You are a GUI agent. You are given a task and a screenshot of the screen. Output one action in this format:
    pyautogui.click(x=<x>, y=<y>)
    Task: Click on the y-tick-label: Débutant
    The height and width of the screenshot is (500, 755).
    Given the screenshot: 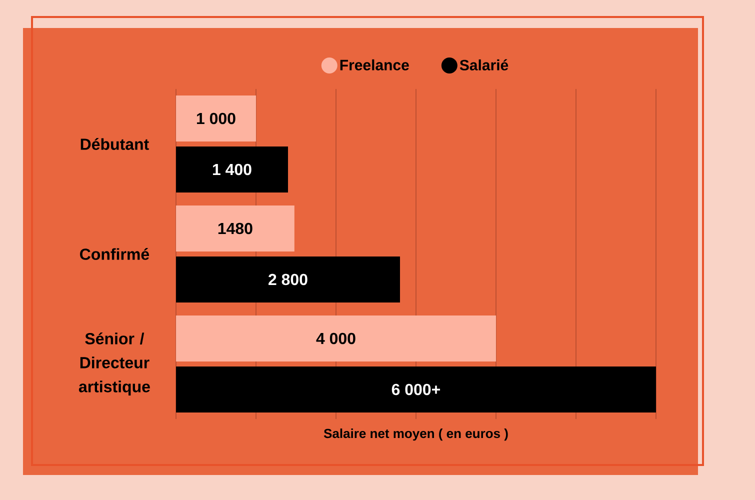 What is the action you would take?
    pyautogui.click(x=114, y=144)
    